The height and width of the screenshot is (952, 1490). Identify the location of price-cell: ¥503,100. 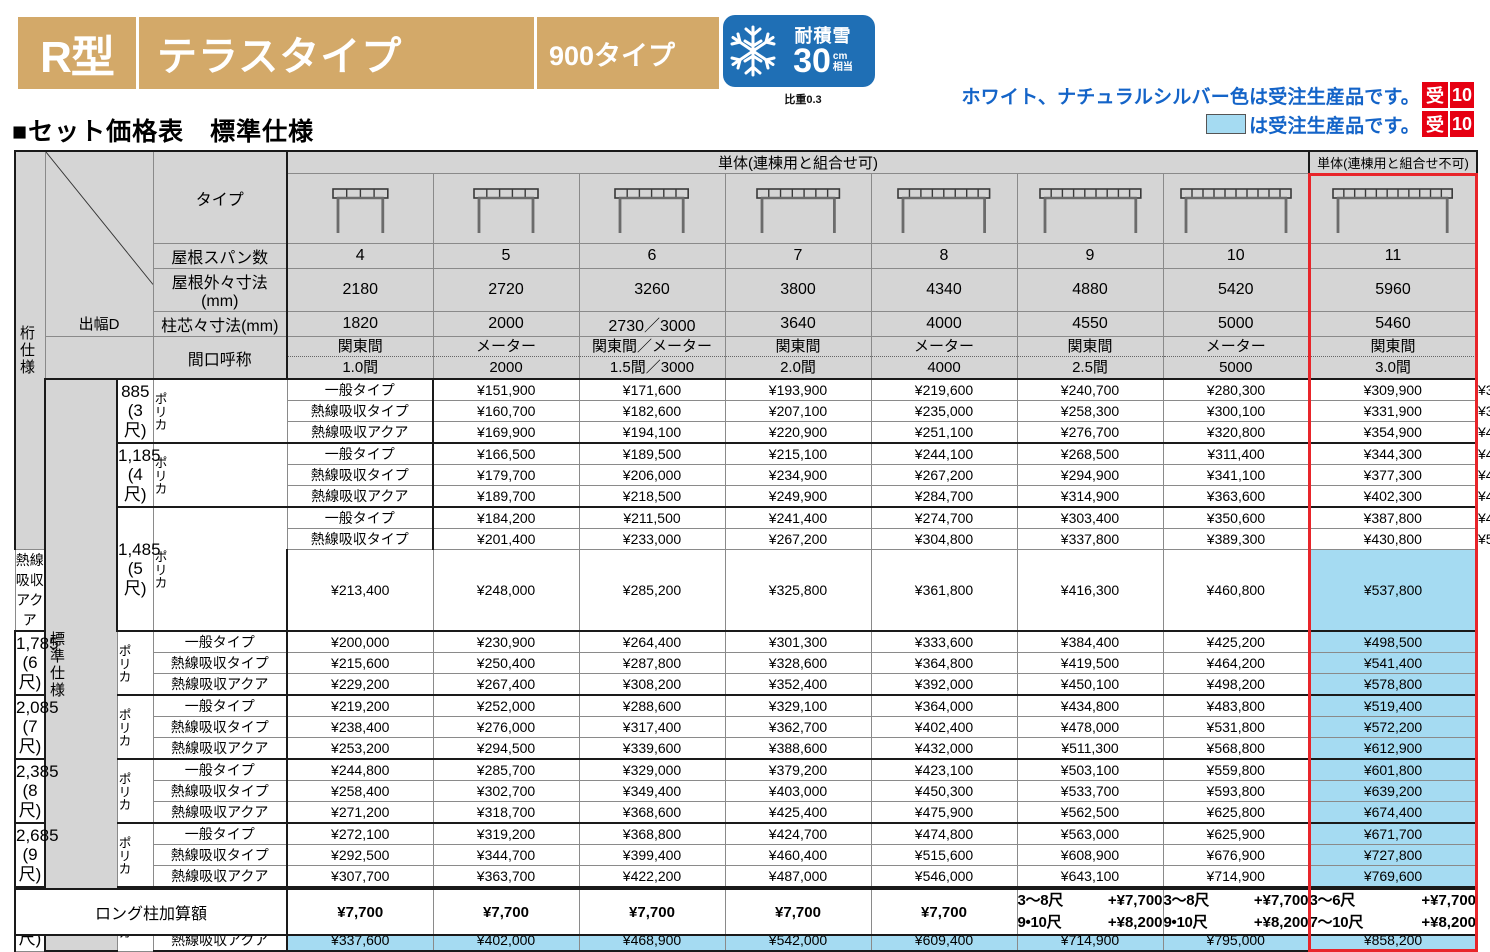
(1090, 770).